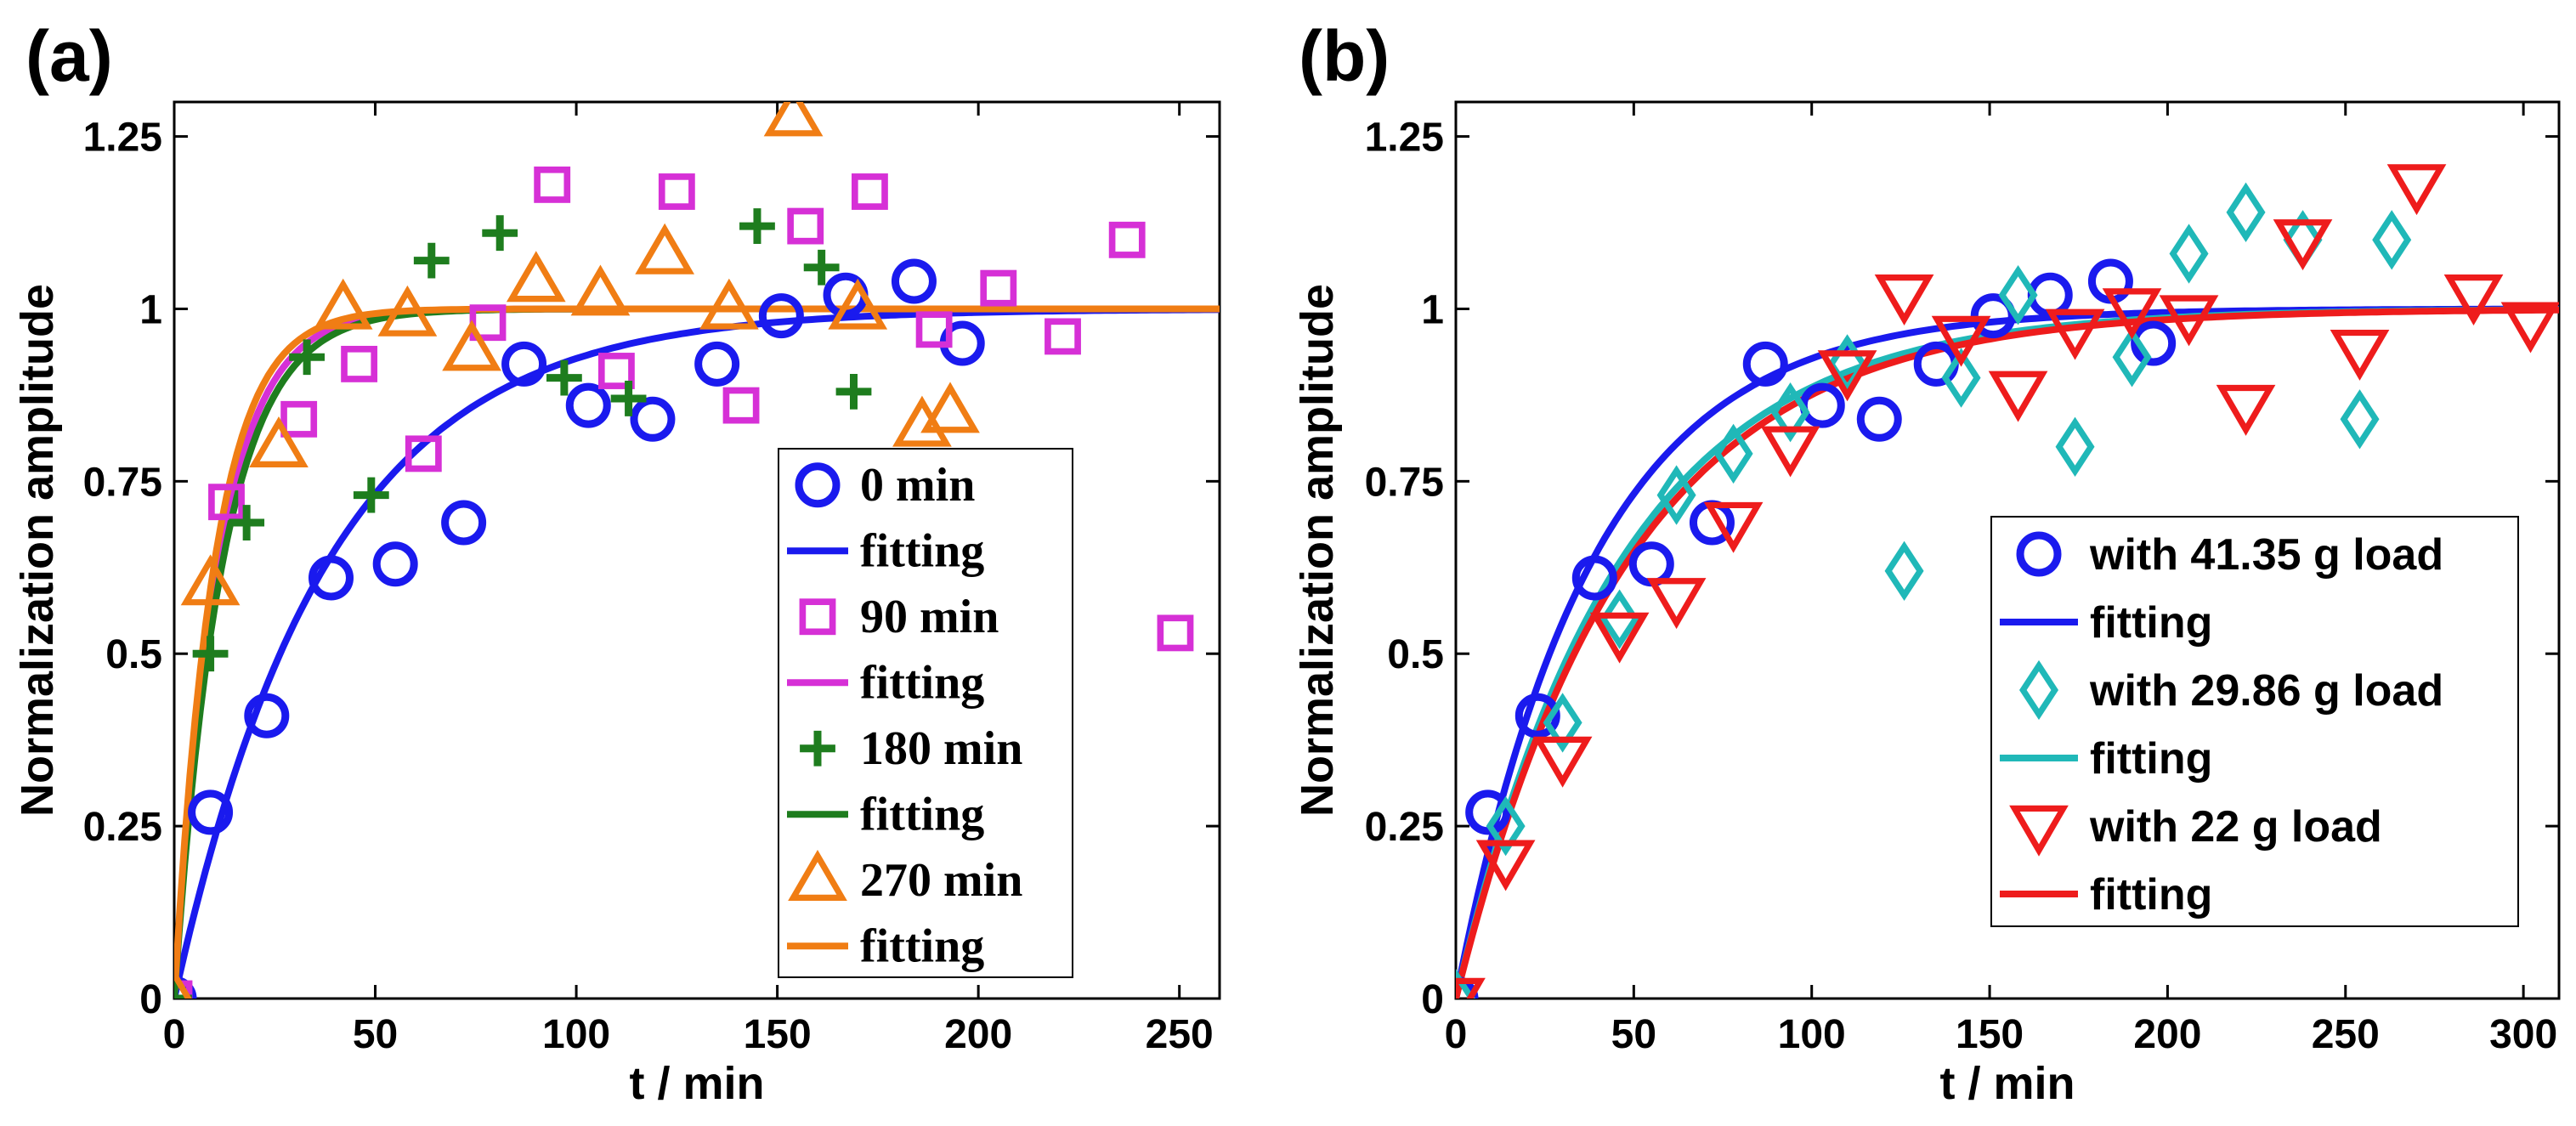 This screenshot has height=1126, width=2576. Describe the element at coordinates (1456, 1034) in the screenshot. I see `x-tick-label: 0` at that location.